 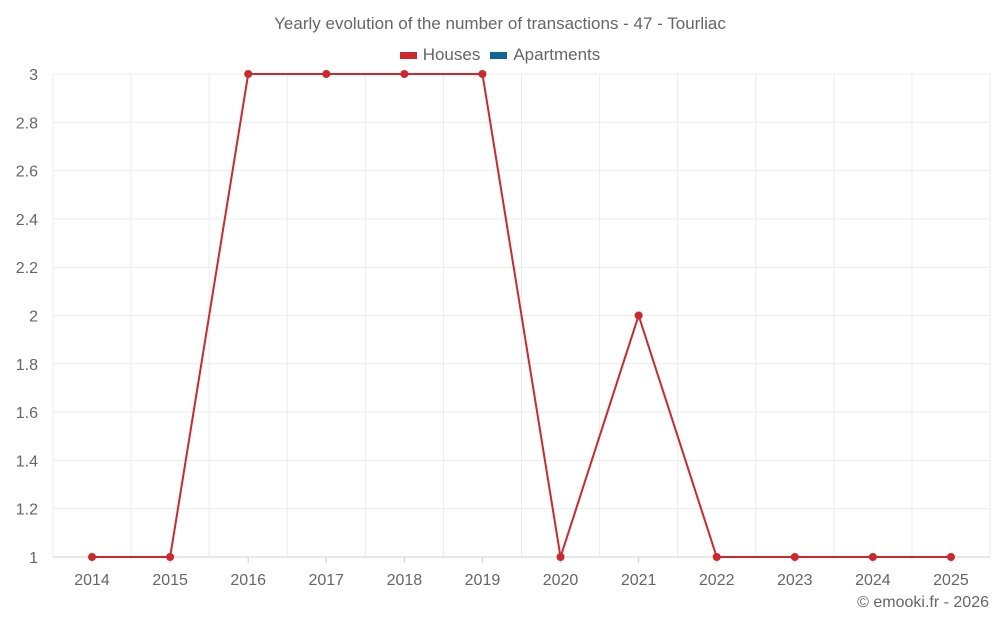 What do you see at coordinates (248, 580) in the screenshot?
I see `x-tick-label: 2016` at bounding box center [248, 580].